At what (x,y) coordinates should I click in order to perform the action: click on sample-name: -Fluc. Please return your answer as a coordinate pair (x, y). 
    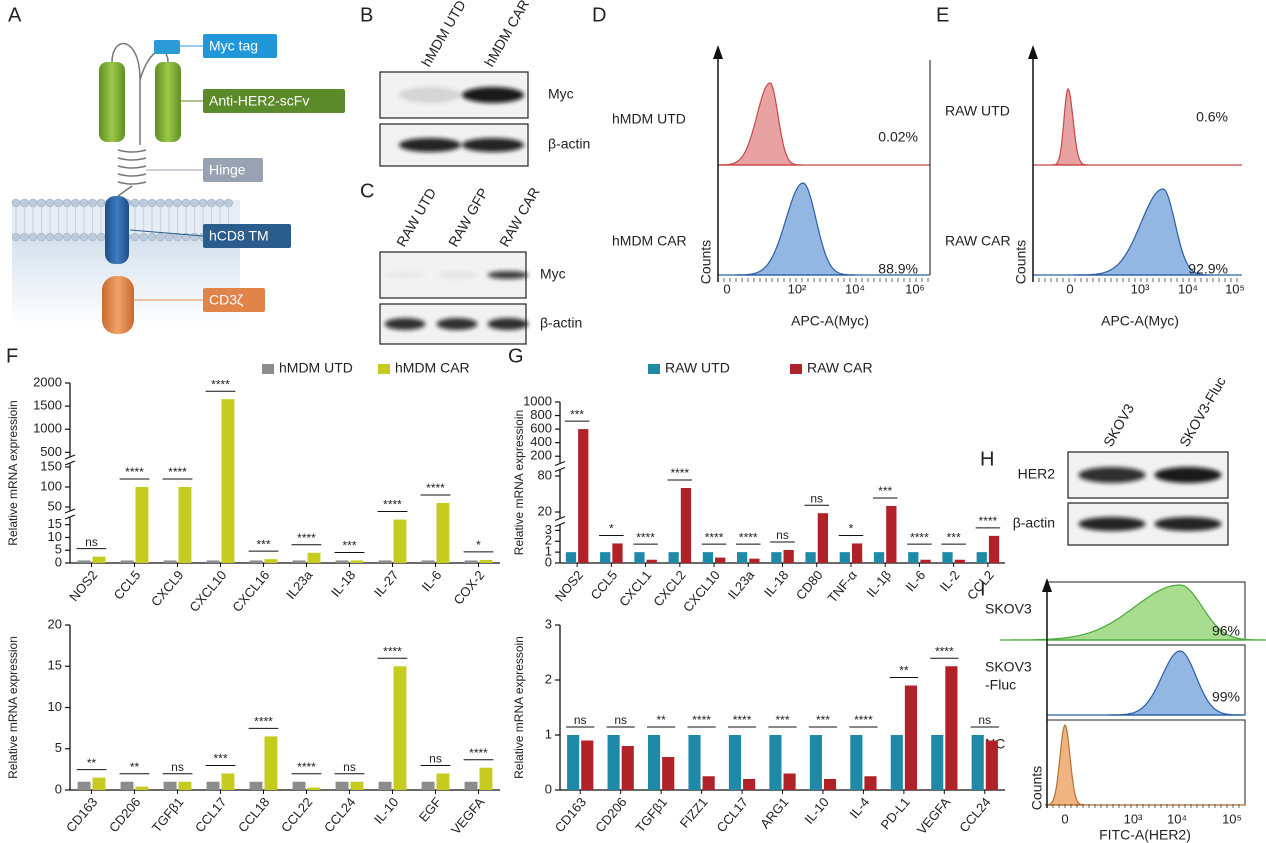
    Looking at the image, I should click on (1000, 685).